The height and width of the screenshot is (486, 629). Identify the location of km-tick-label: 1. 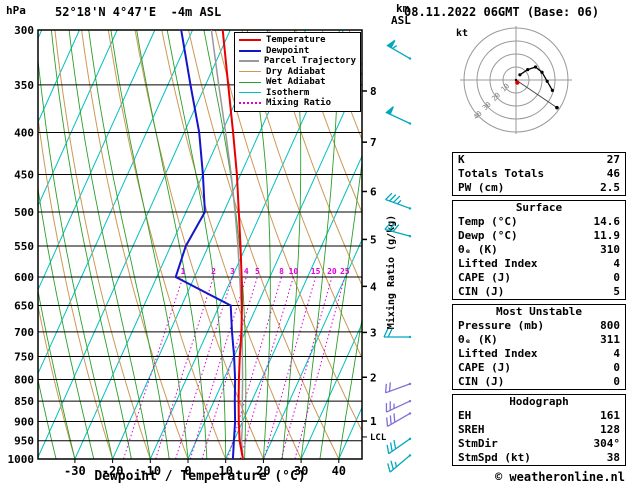
(373, 421).